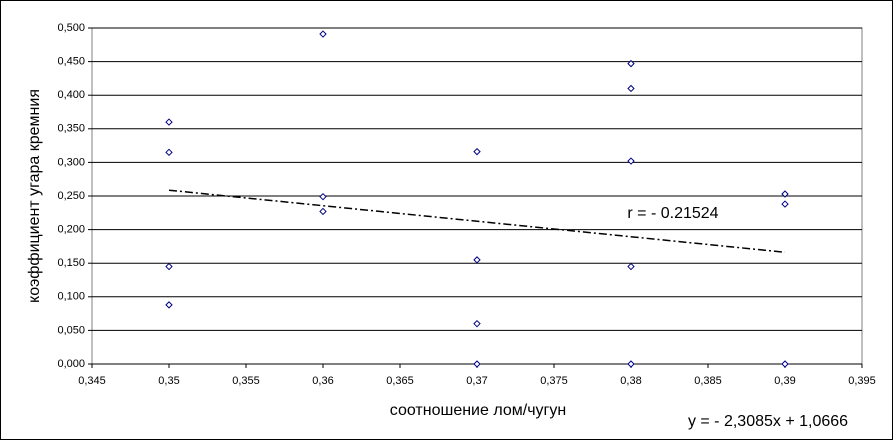  What do you see at coordinates (71, 162) in the screenshot?
I see `y-tick-label: 0,300` at bounding box center [71, 162].